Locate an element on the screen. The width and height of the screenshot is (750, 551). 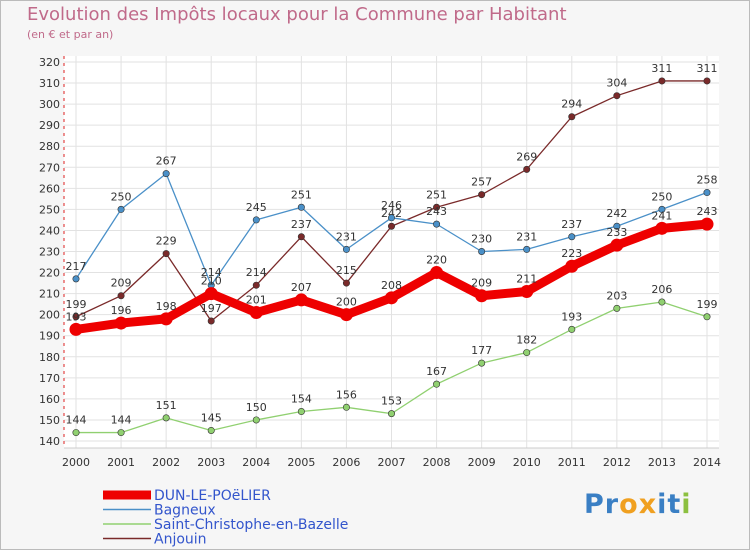
data-label: 242 is located at coordinates (616, 213).